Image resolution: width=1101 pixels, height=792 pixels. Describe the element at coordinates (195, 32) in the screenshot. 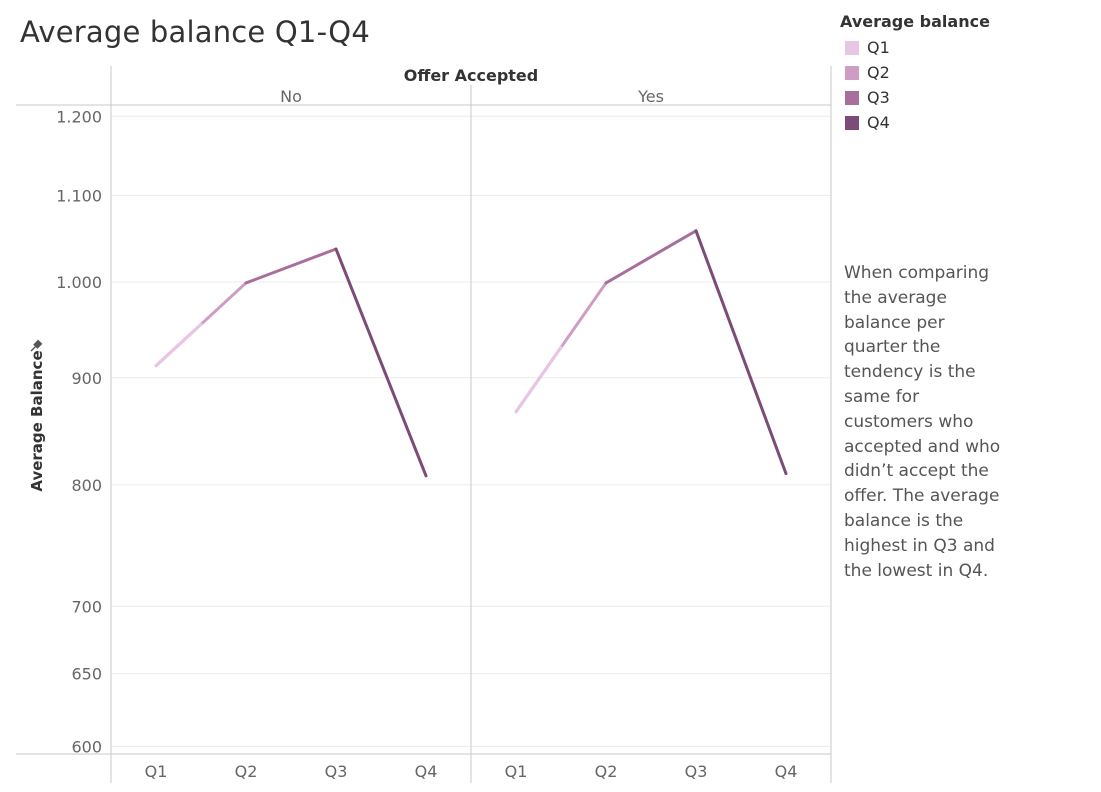

I see `chart-title: Average balance Q1-Q4` at that location.